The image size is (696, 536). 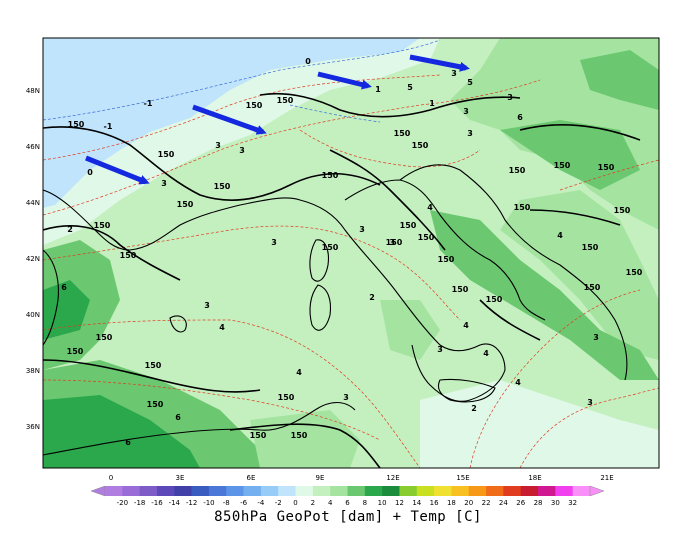 I want to click on map-title: 850hPa GeoPot [dam] + Temp [C], so click(x=348, y=517).